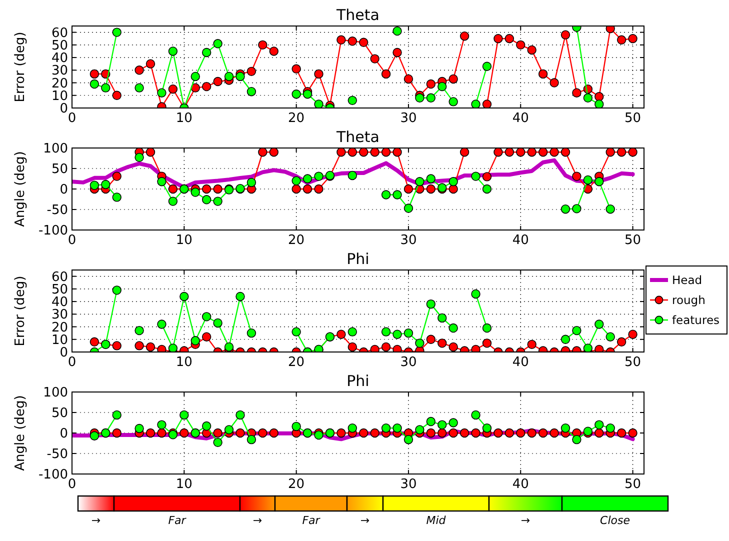 The image size is (729, 541). I want to click on chart-title: Theta, so click(358, 137).